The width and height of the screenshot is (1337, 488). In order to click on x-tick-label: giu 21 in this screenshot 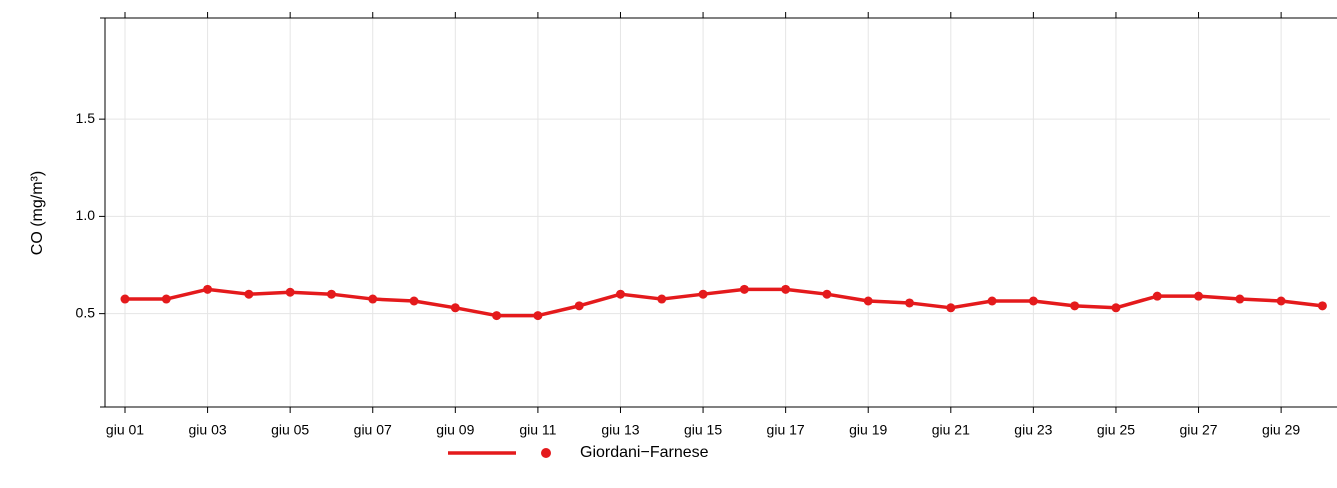, I will do `click(951, 430)`.